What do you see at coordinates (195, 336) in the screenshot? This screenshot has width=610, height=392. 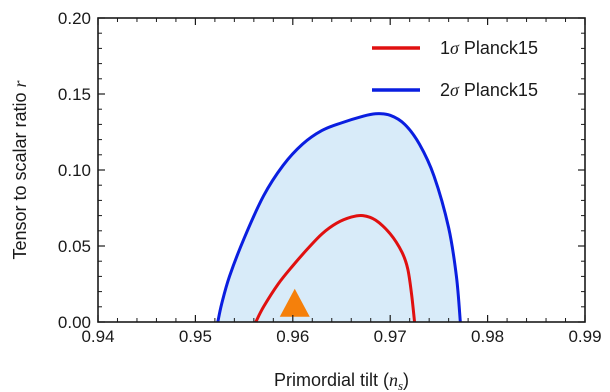 I see `x-tick-label: 0.95` at bounding box center [195, 336].